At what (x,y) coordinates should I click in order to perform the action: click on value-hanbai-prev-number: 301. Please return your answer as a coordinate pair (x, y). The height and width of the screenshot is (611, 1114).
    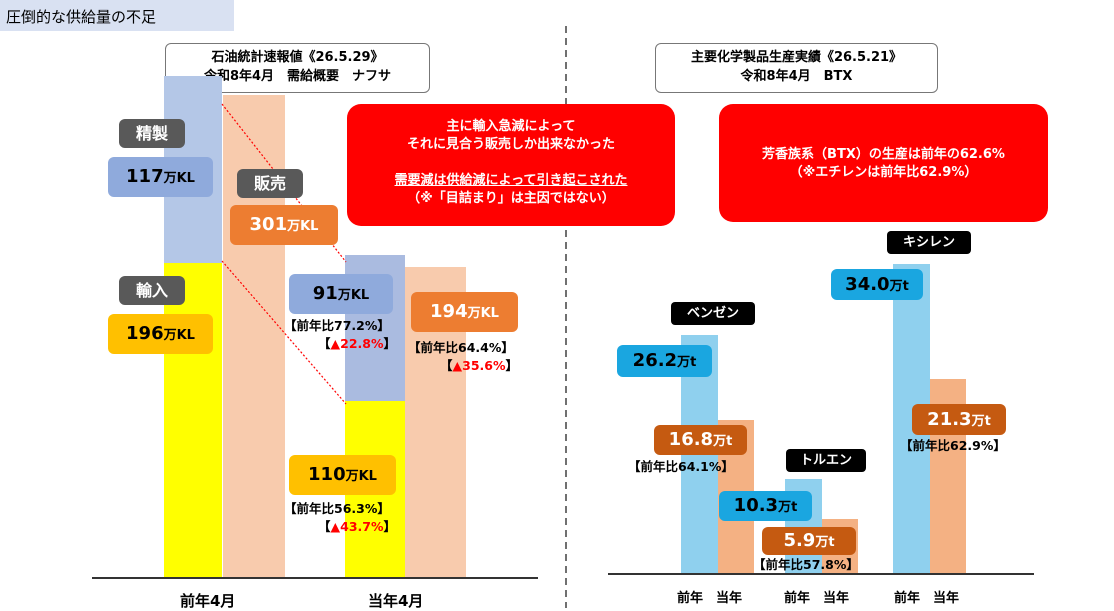
    Looking at the image, I should click on (268, 224).